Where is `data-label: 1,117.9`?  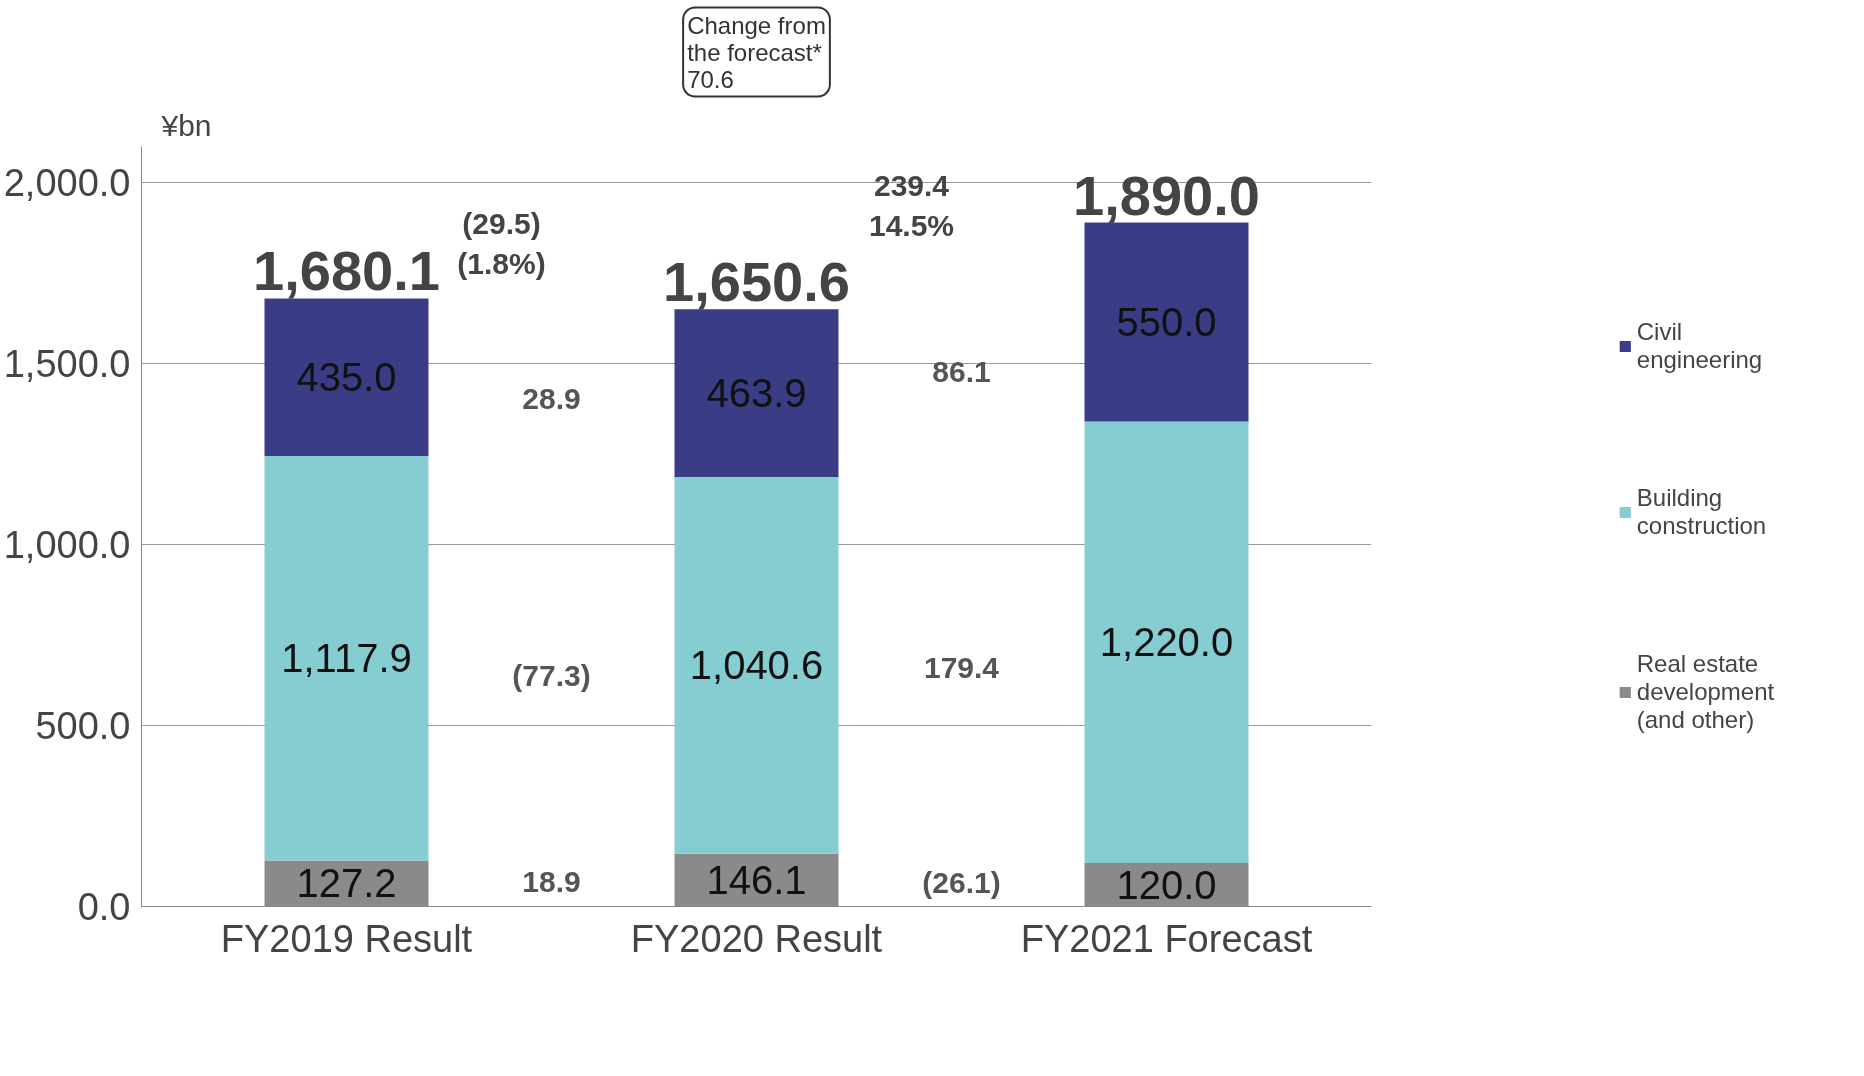
data-label: 1,117.9 is located at coordinates (346, 658).